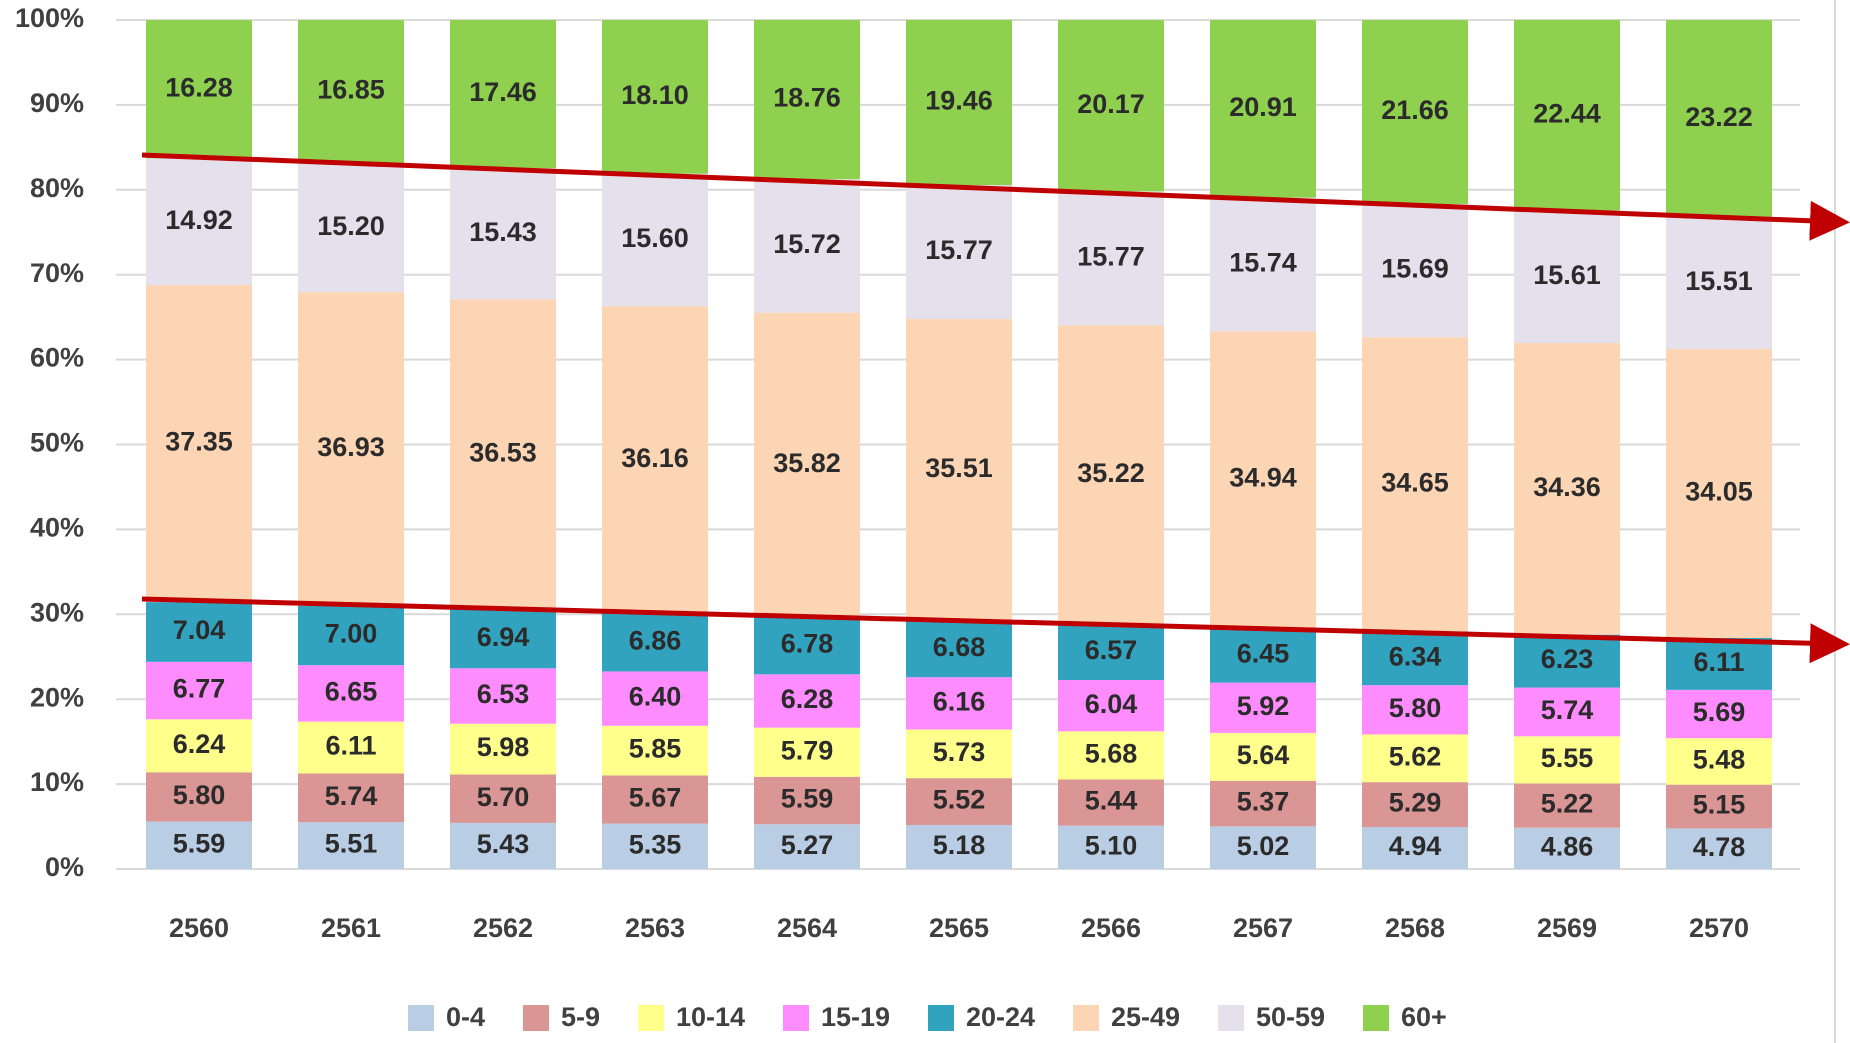 This screenshot has height=1043, width=1850. I want to click on x-tick-label: 2565, so click(959, 928).